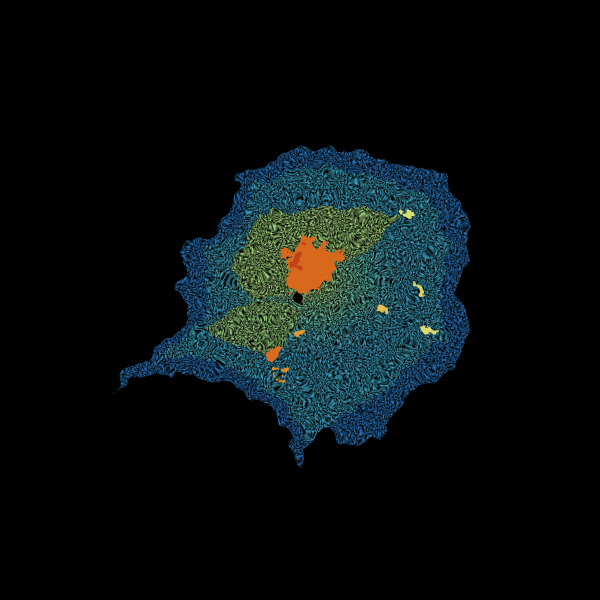 The height and width of the screenshot is (600, 600). Describe the element at coordinates (350, 292) in the screenshot. I see `hot-spots` at that location.